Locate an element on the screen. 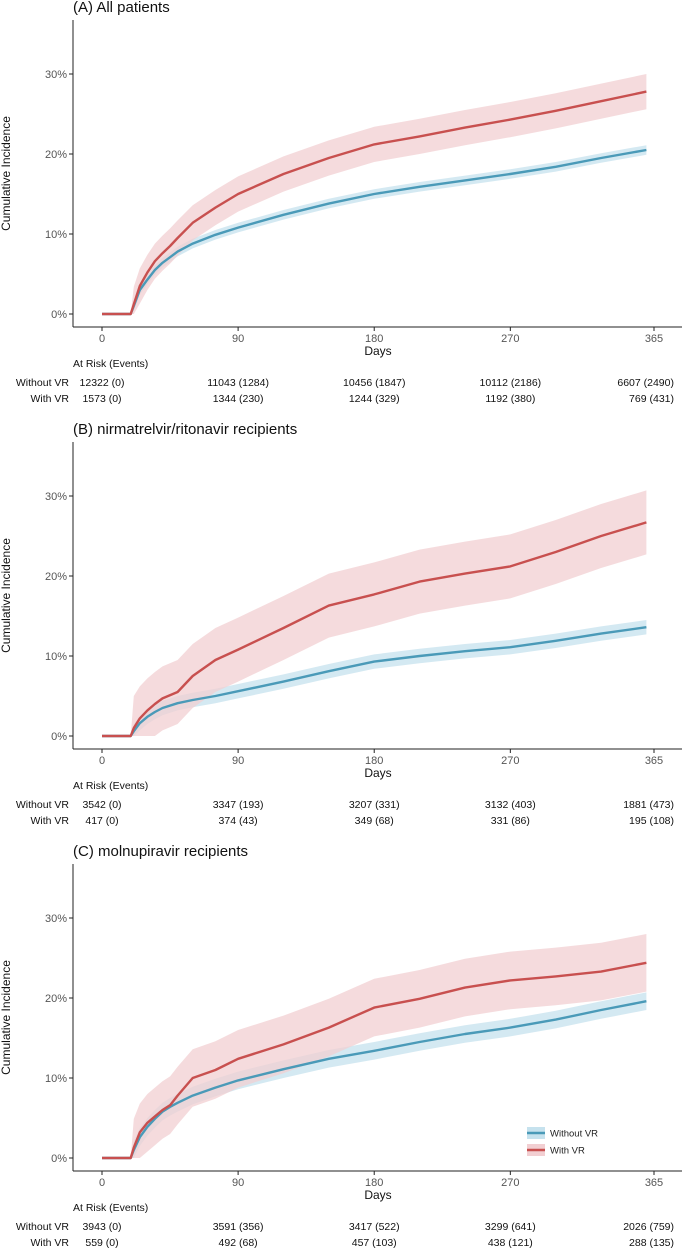  at-risk-value: 1244 (329) is located at coordinates (374, 399).